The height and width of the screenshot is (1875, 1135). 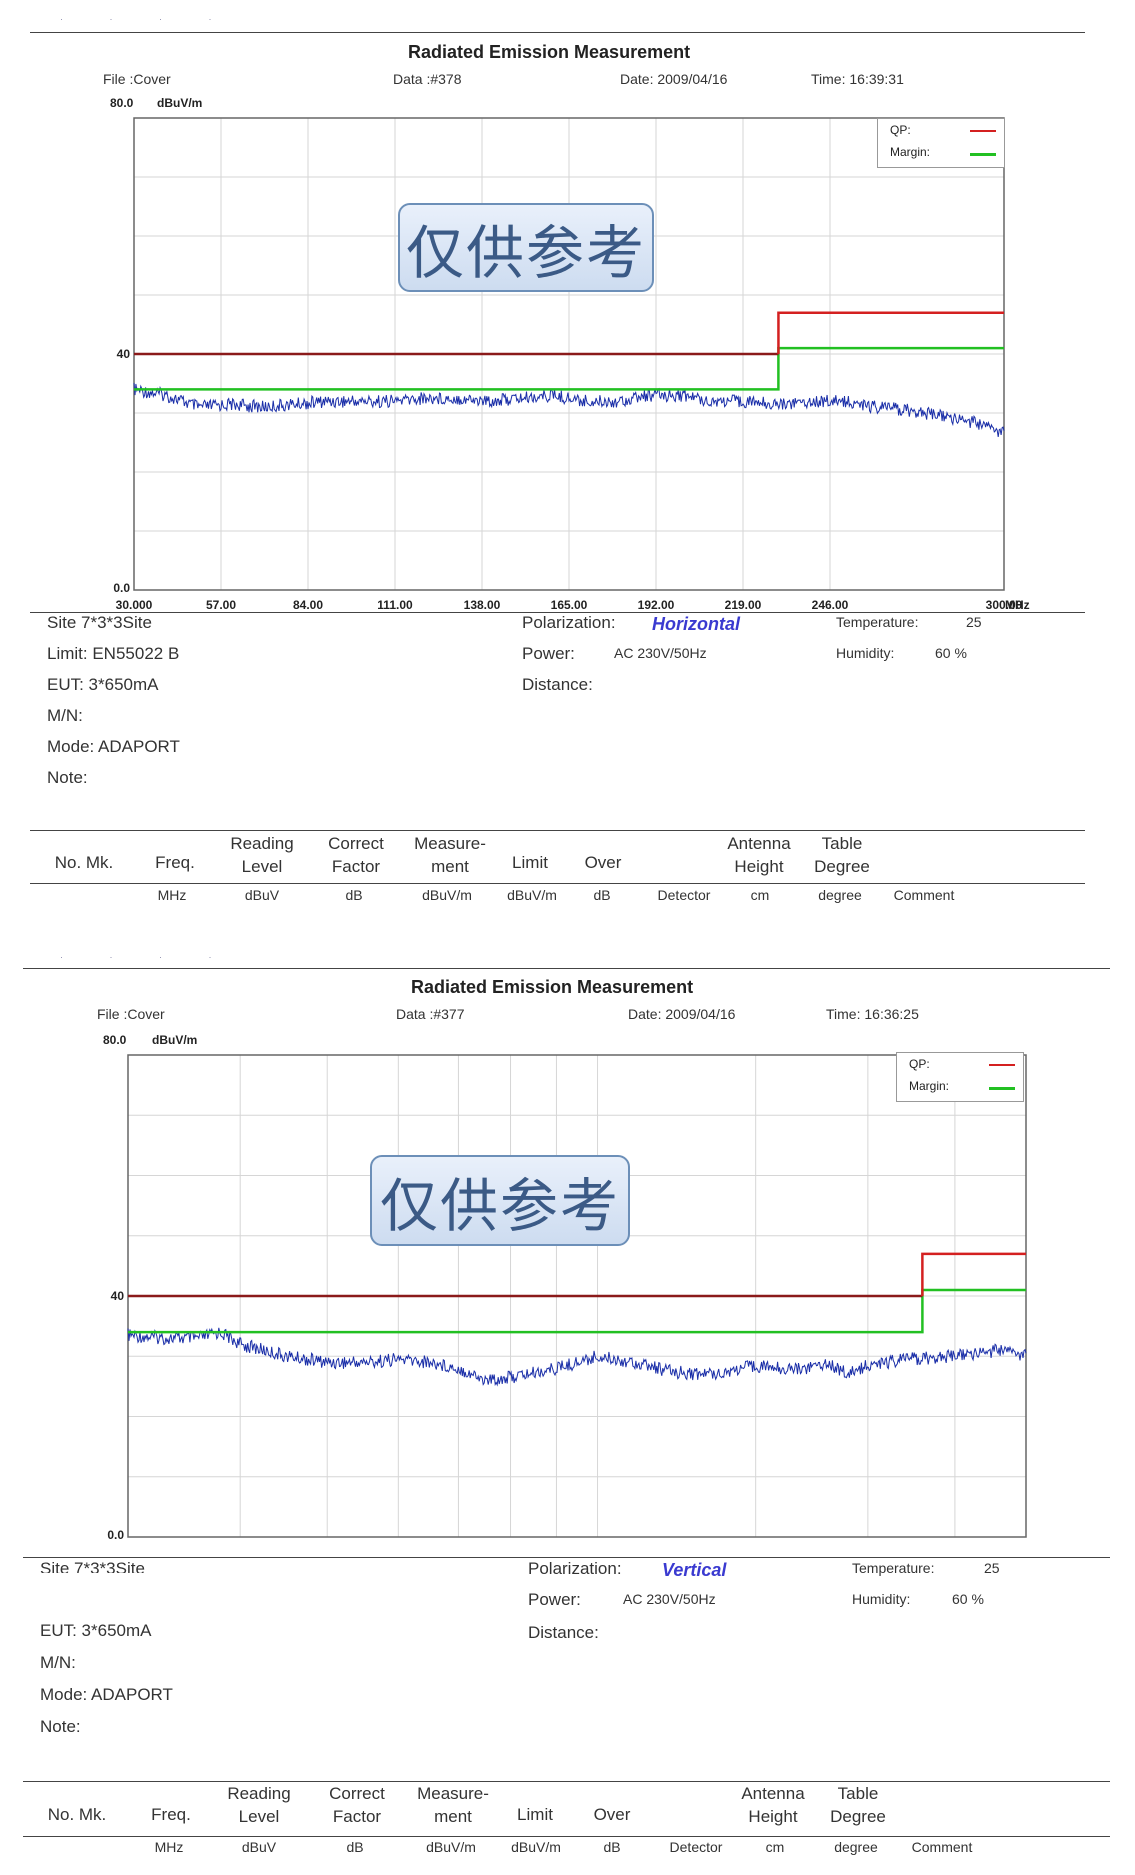 I want to click on chart-legend: QP: Margin:, so click(x=960, y=1077).